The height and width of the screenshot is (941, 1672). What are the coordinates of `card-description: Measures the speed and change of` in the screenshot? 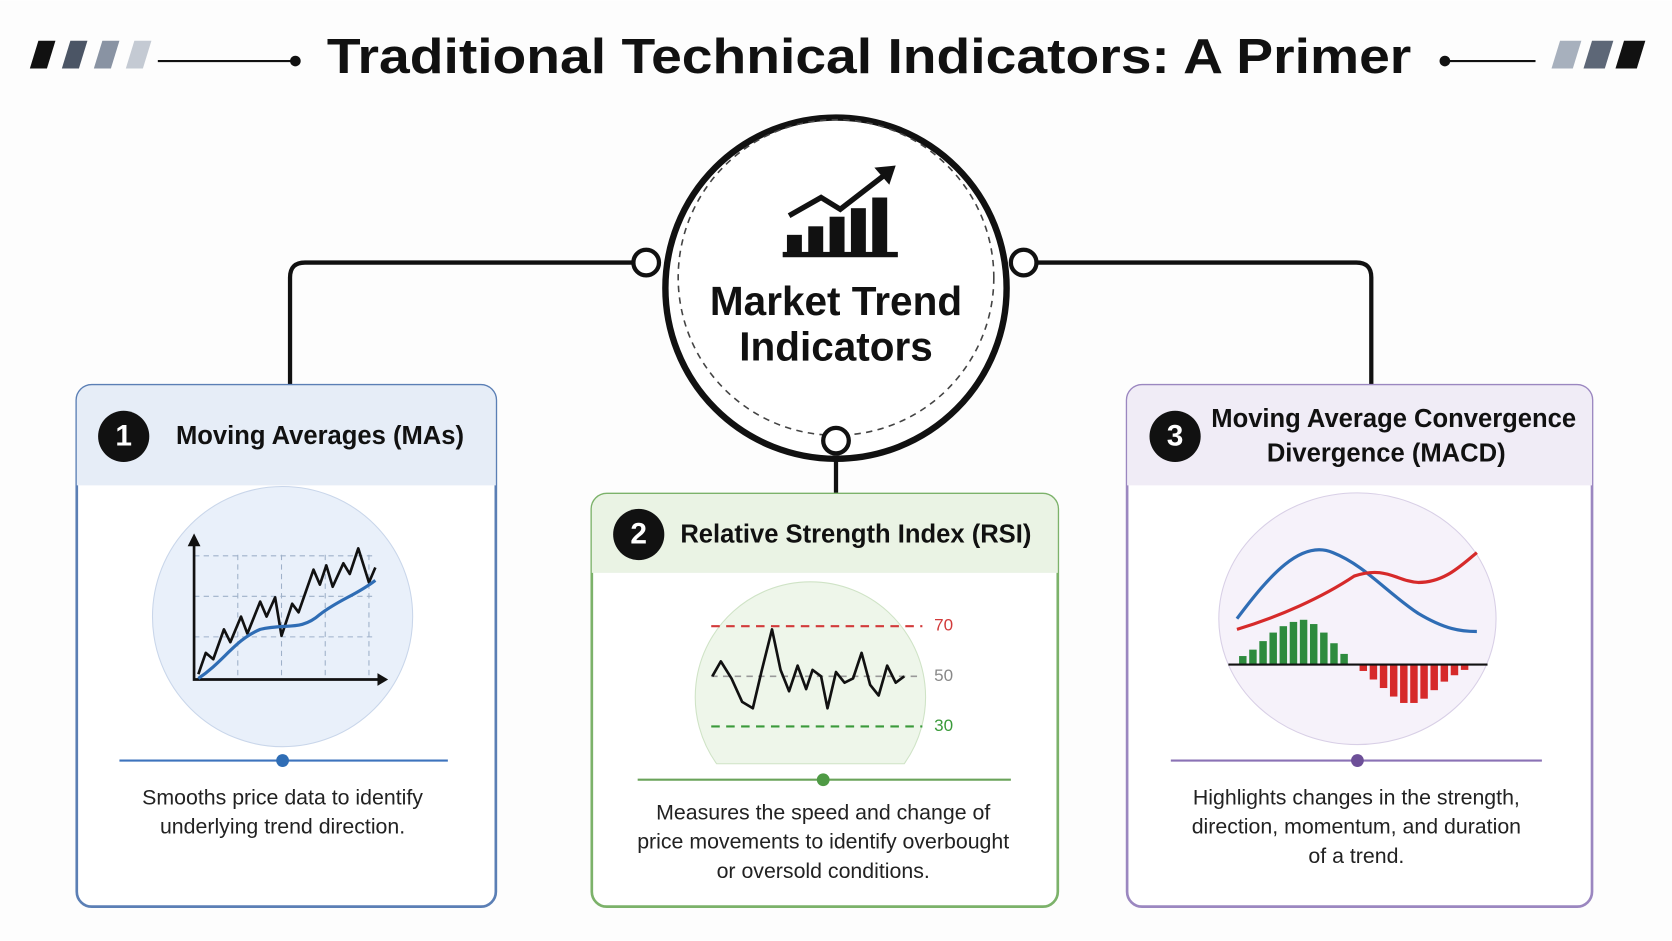 It's located at (823, 812).